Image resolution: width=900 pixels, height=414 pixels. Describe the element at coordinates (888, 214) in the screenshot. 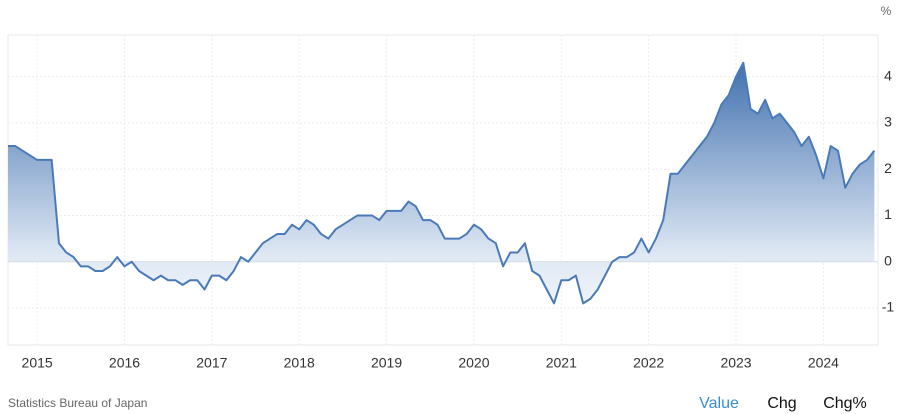

I see `y-tick-label: 1` at that location.